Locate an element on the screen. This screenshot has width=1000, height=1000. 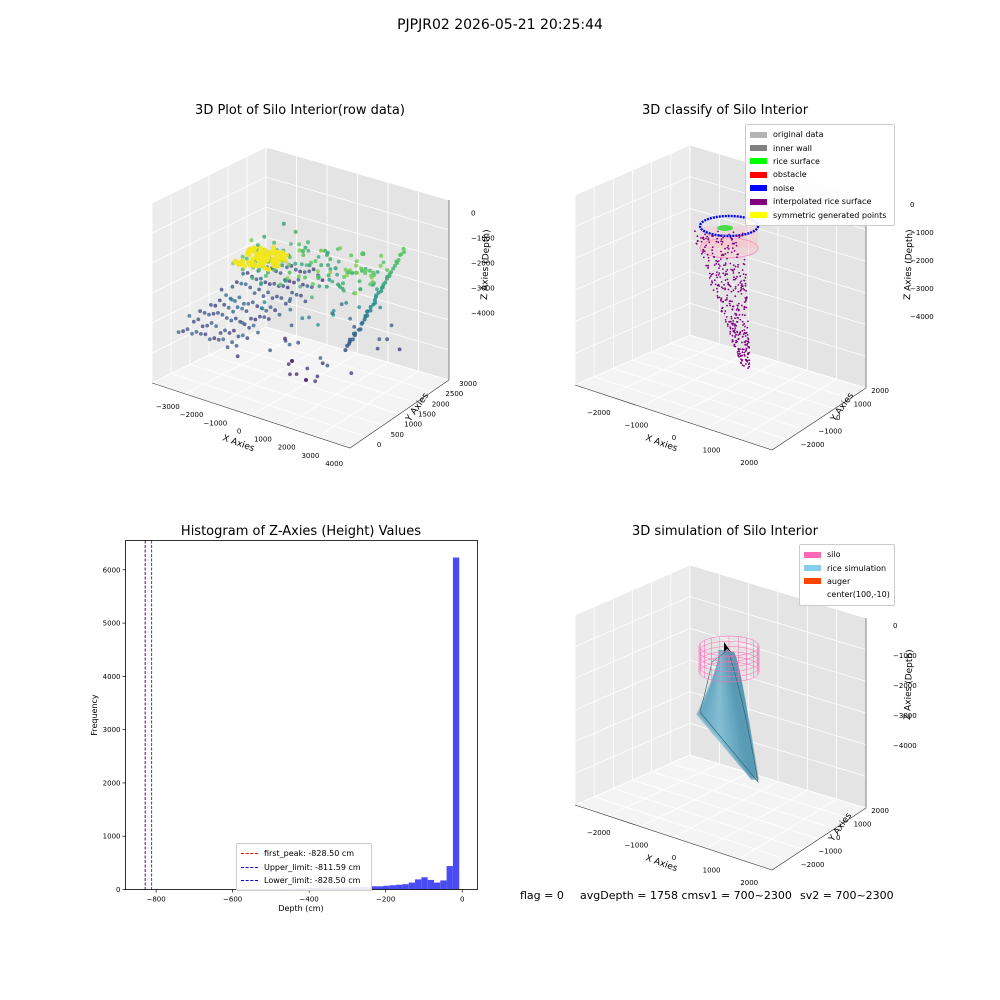
raw-3d-axes-box is located at coordinates (300, 297).